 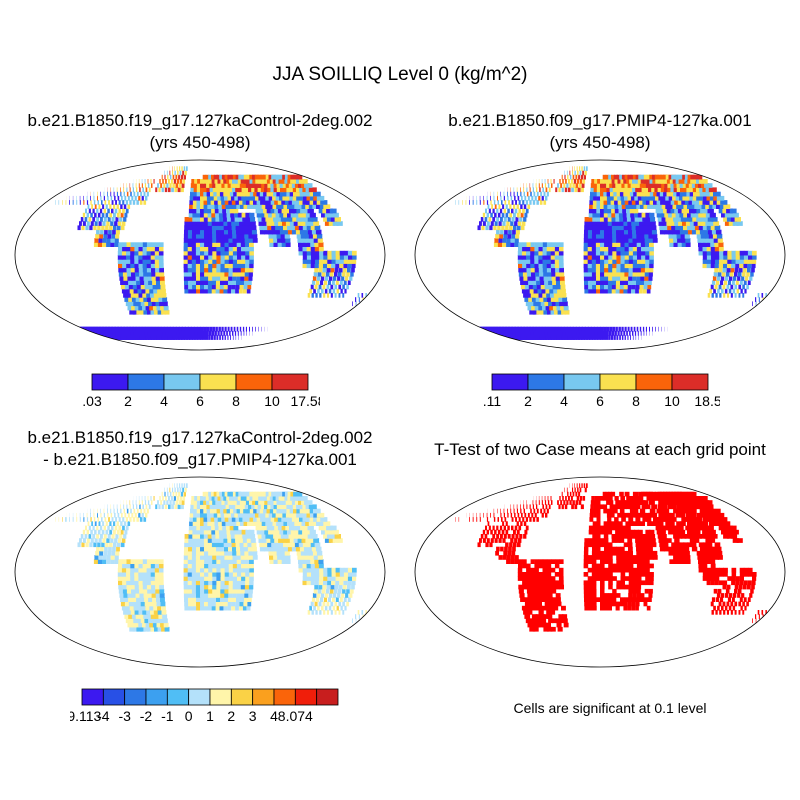 What do you see at coordinates (92, 401) in the screenshot?
I see `colorbar-label: .03` at bounding box center [92, 401].